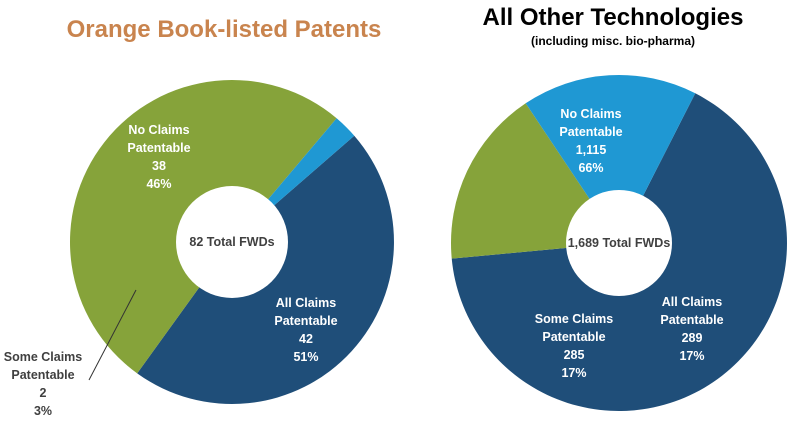  I want to click on label-no-claims: No Claims Patentable 38 46%, so click(158, 157).